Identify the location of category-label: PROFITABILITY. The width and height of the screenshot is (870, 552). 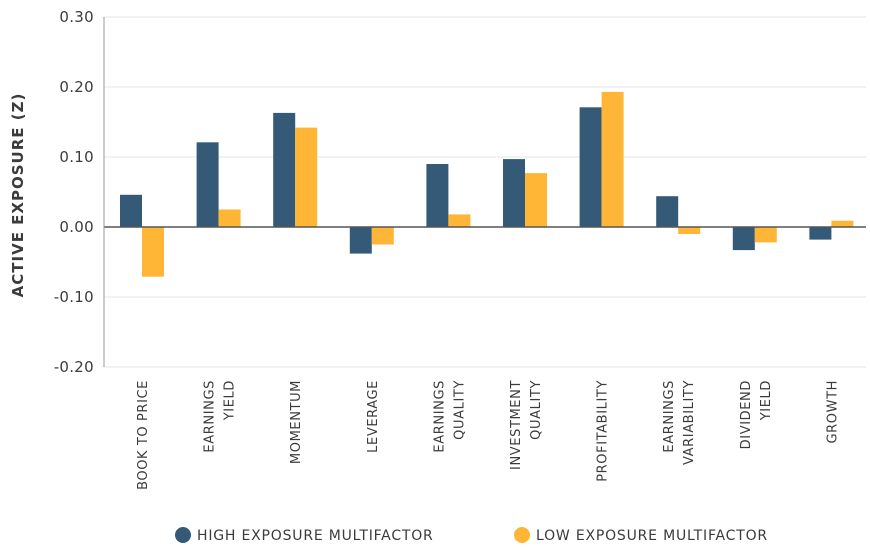
(603, 431).